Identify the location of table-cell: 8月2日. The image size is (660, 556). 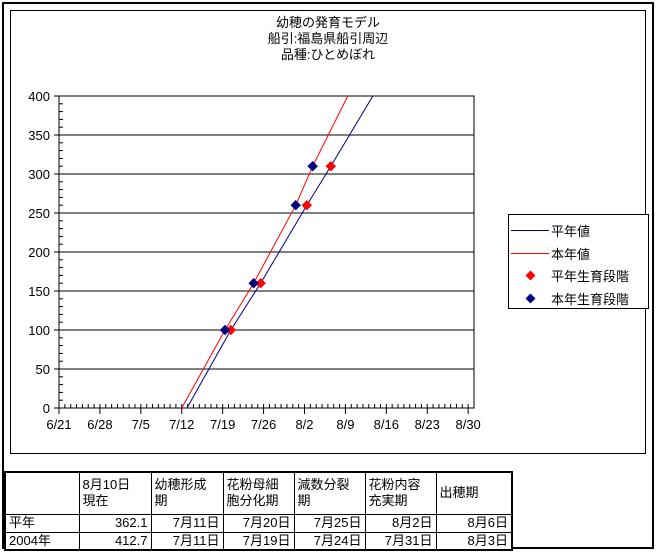
(400, 523).